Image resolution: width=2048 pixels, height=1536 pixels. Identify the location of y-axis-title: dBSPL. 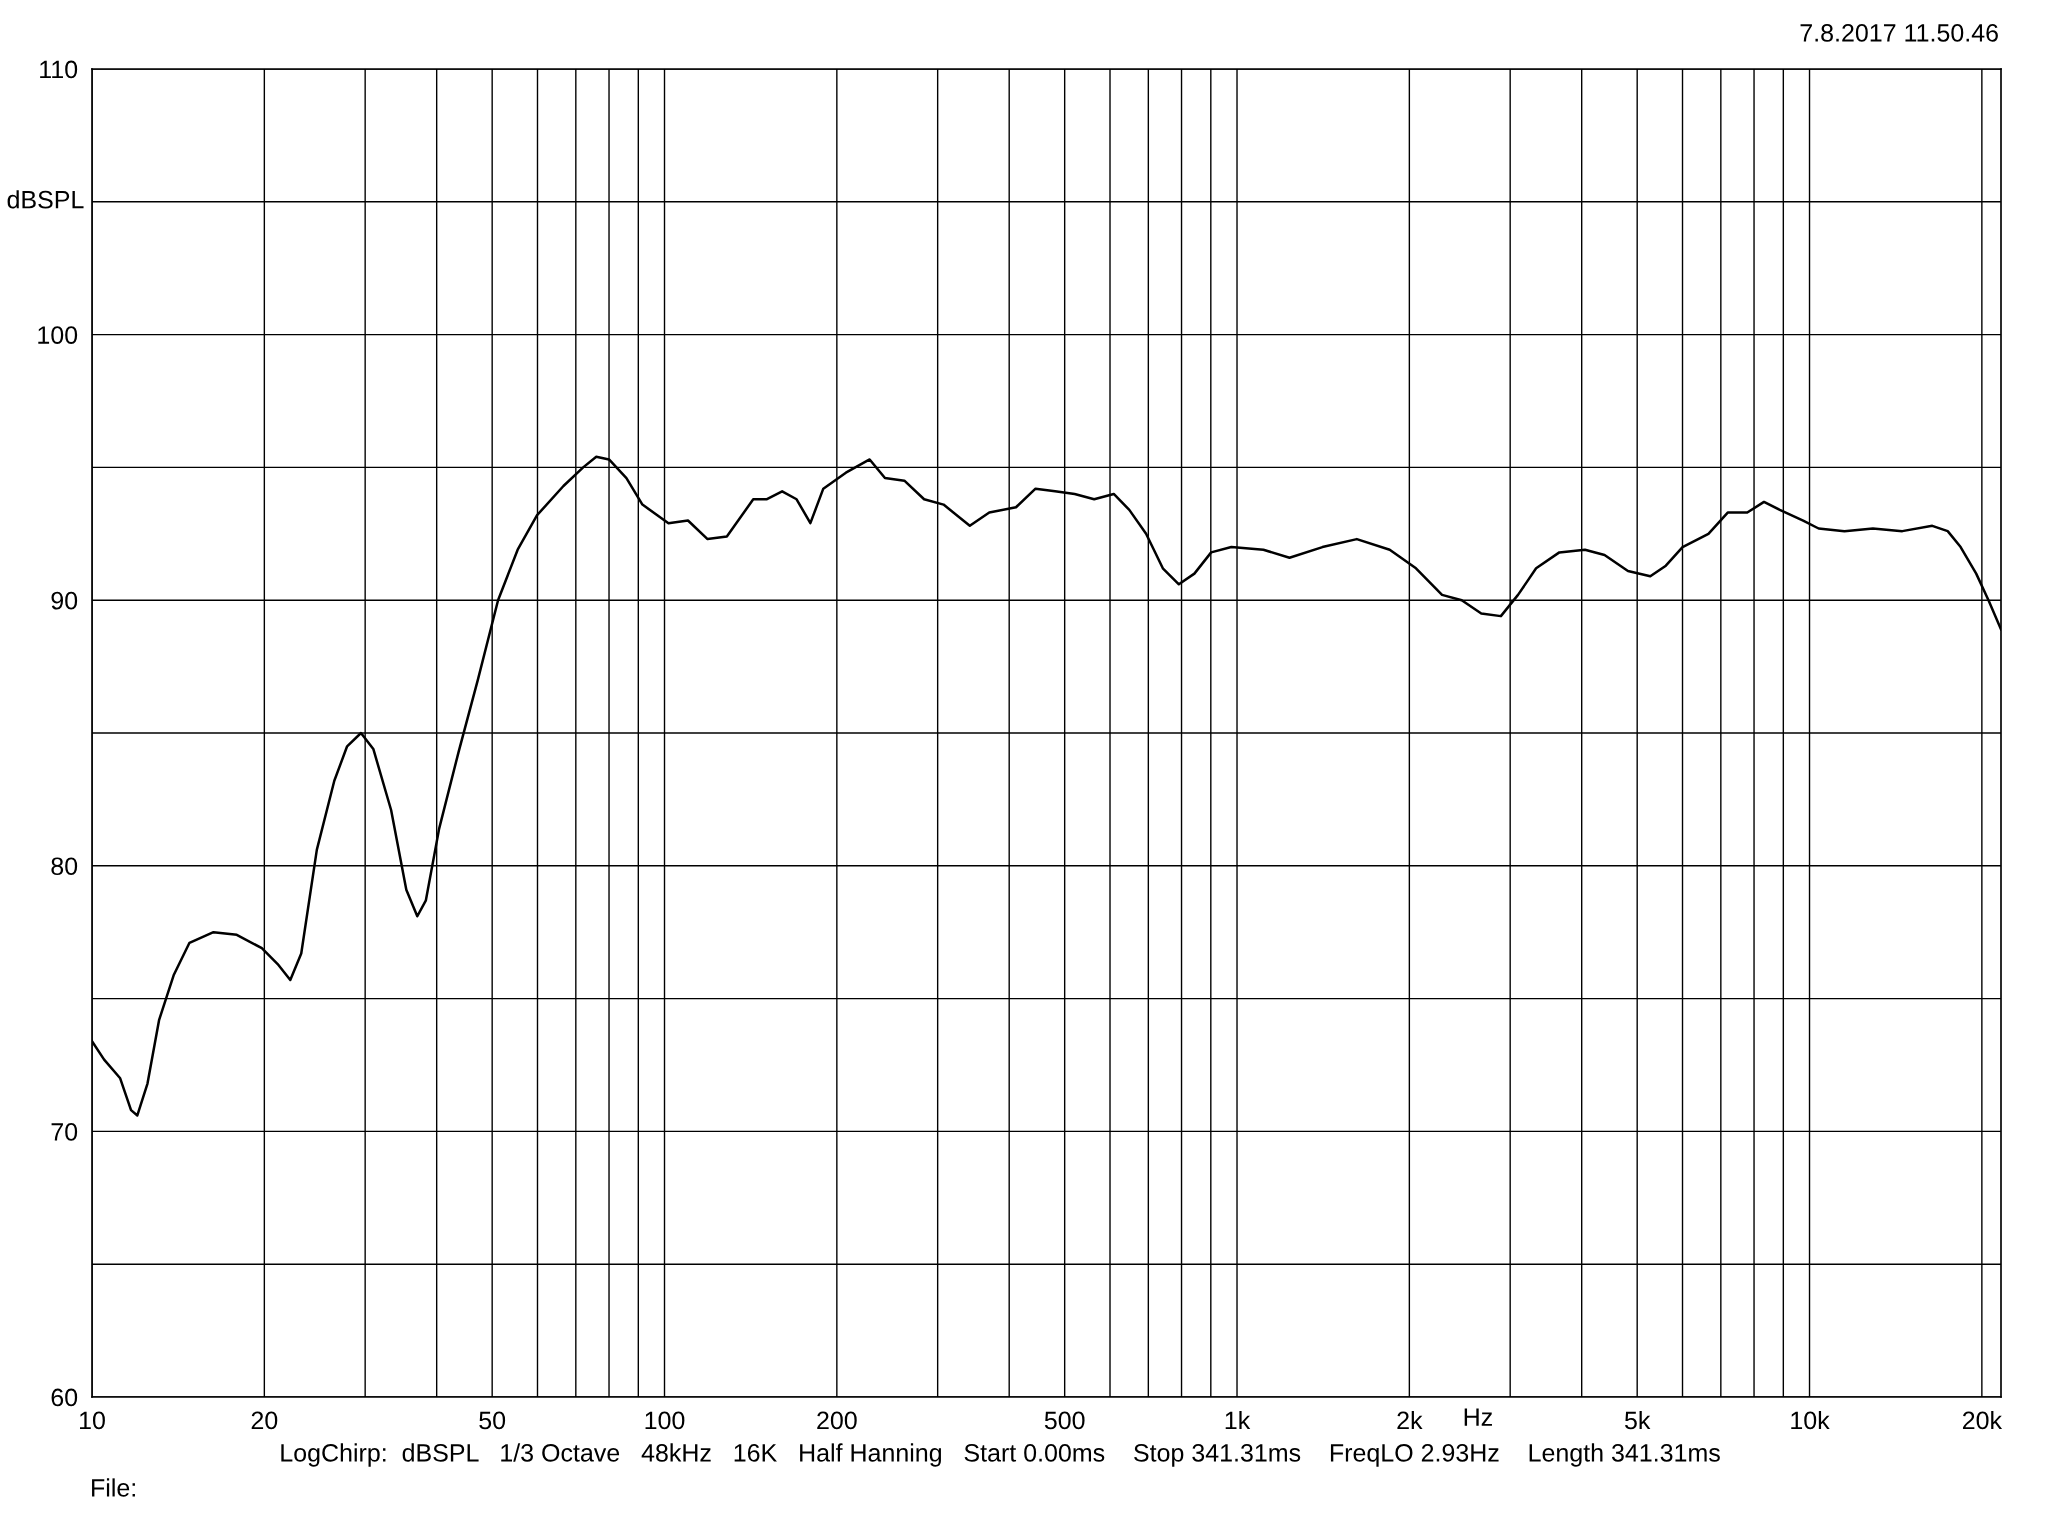
(45, 199).